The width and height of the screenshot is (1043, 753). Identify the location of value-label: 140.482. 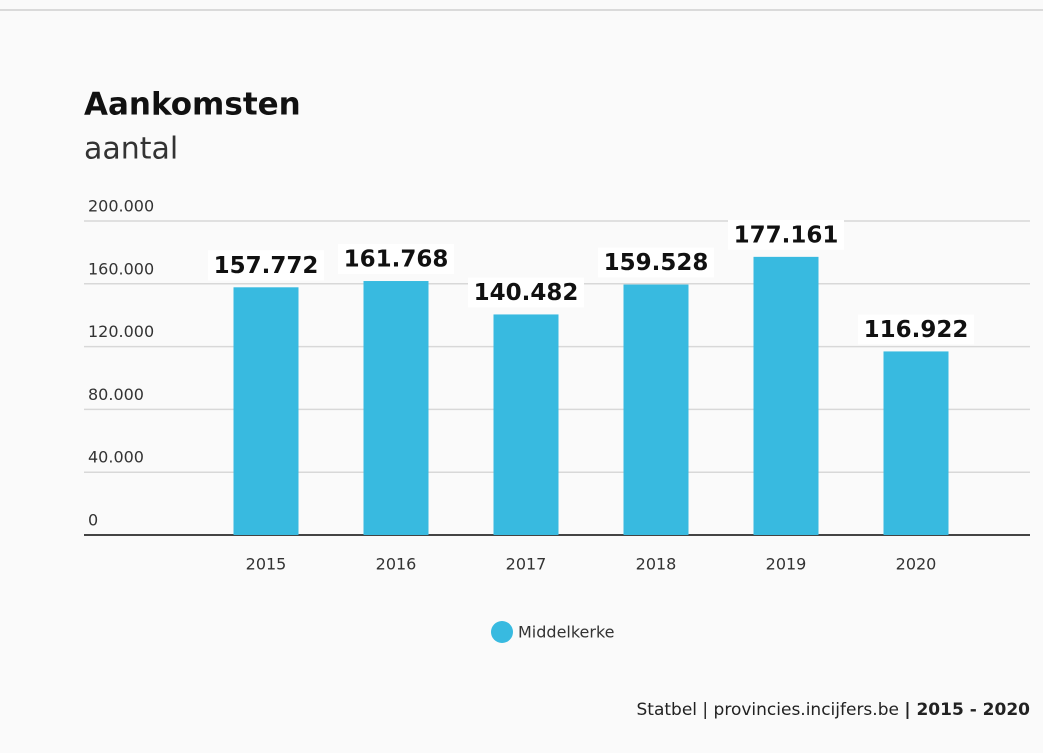
(526, 293).